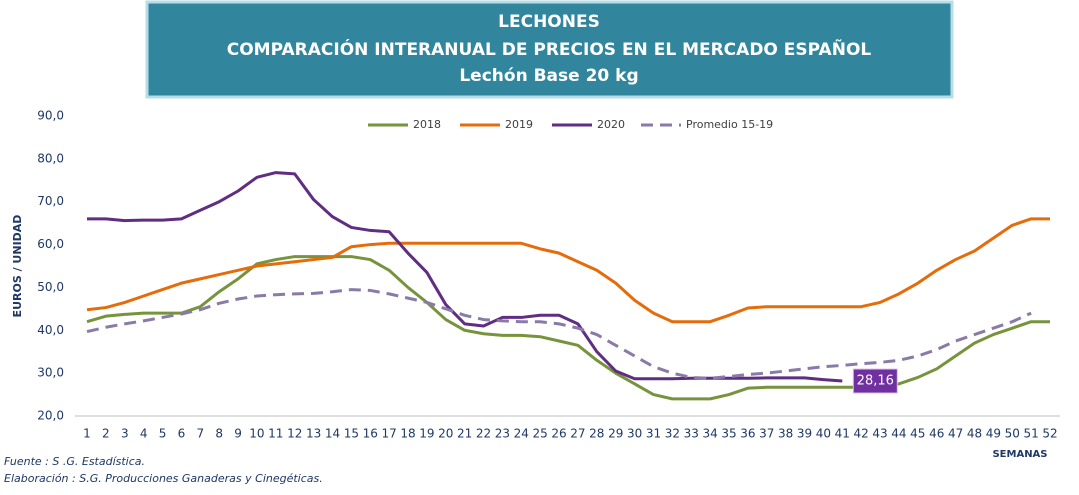 This screenshot has height=495, width=1079. Describe the element at coordinates (351, 434) in the screenshot. I see `x-tick-label: 15` at that location.